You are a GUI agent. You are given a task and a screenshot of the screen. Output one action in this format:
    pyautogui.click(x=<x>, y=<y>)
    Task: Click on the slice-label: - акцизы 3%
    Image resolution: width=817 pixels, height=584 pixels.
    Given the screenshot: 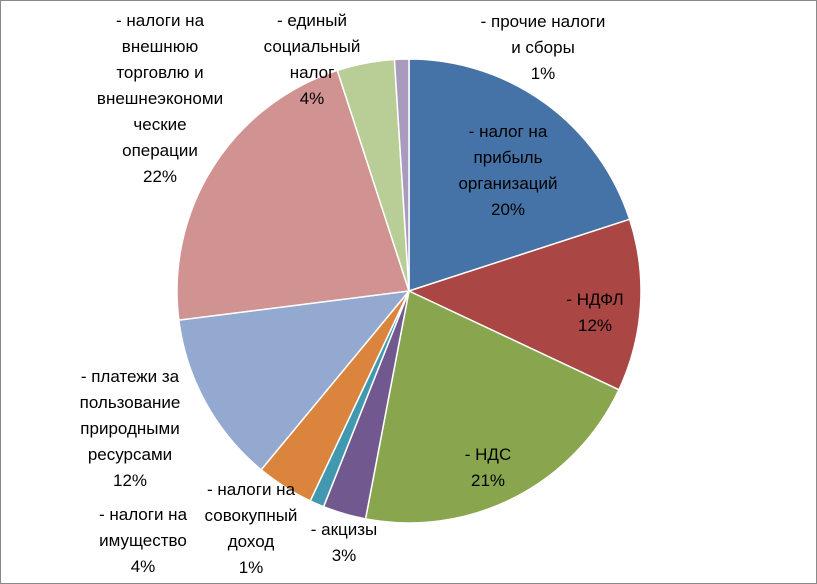 What is the action you would take?
    pyautogui.click(x=344, y=542)
    